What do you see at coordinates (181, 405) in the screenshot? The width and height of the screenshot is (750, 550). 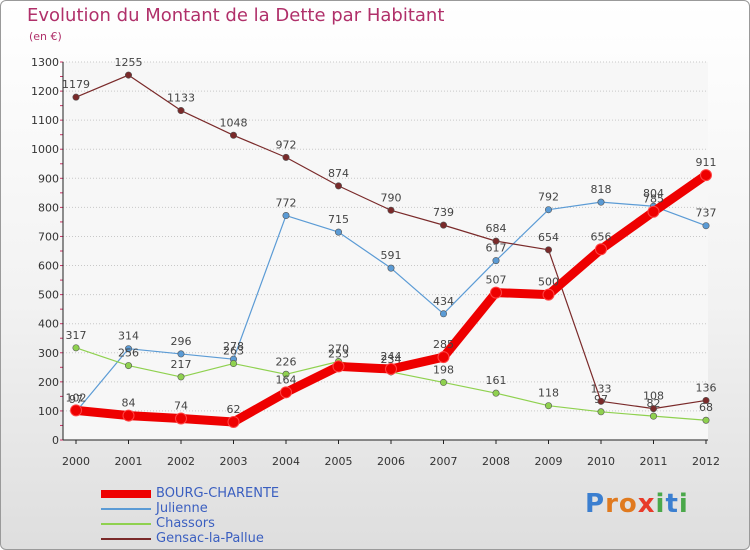 I see `data-label: 74` at bounding box center [181, 405].